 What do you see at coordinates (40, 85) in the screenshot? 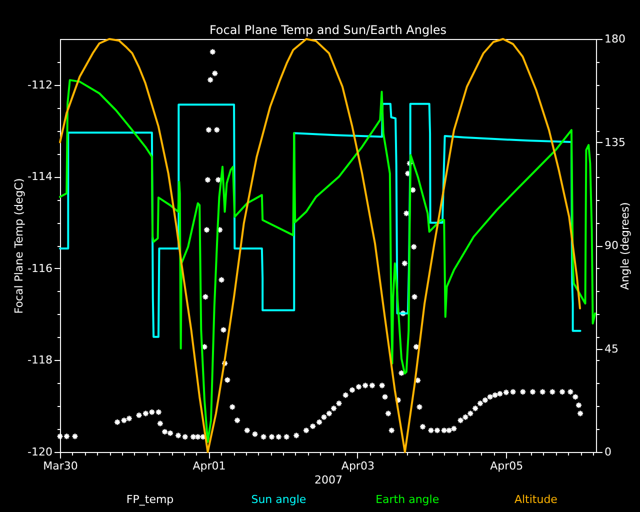
I see `y-tick-label: -112` at bounding box center [40, 85].